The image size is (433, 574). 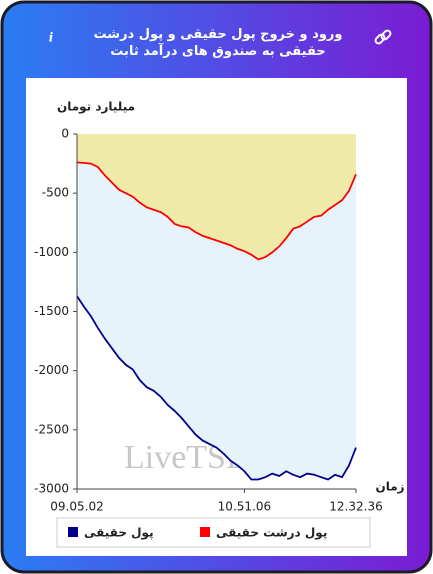 What do you see at coordinates (119, 533) in the screenshot?
I see `legend-label: پول حقیقی` at bounding box center [119, 533].